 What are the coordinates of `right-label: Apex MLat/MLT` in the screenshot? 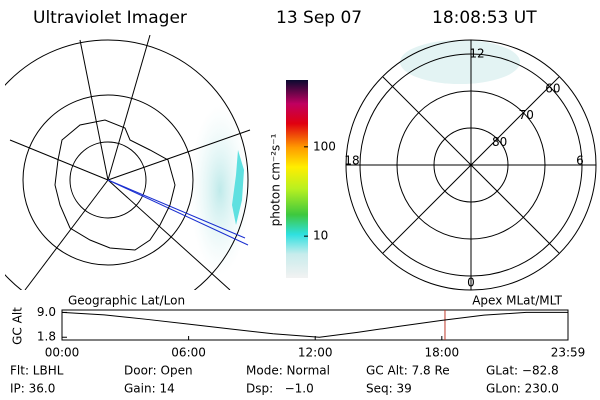 It's located at (517, 301).